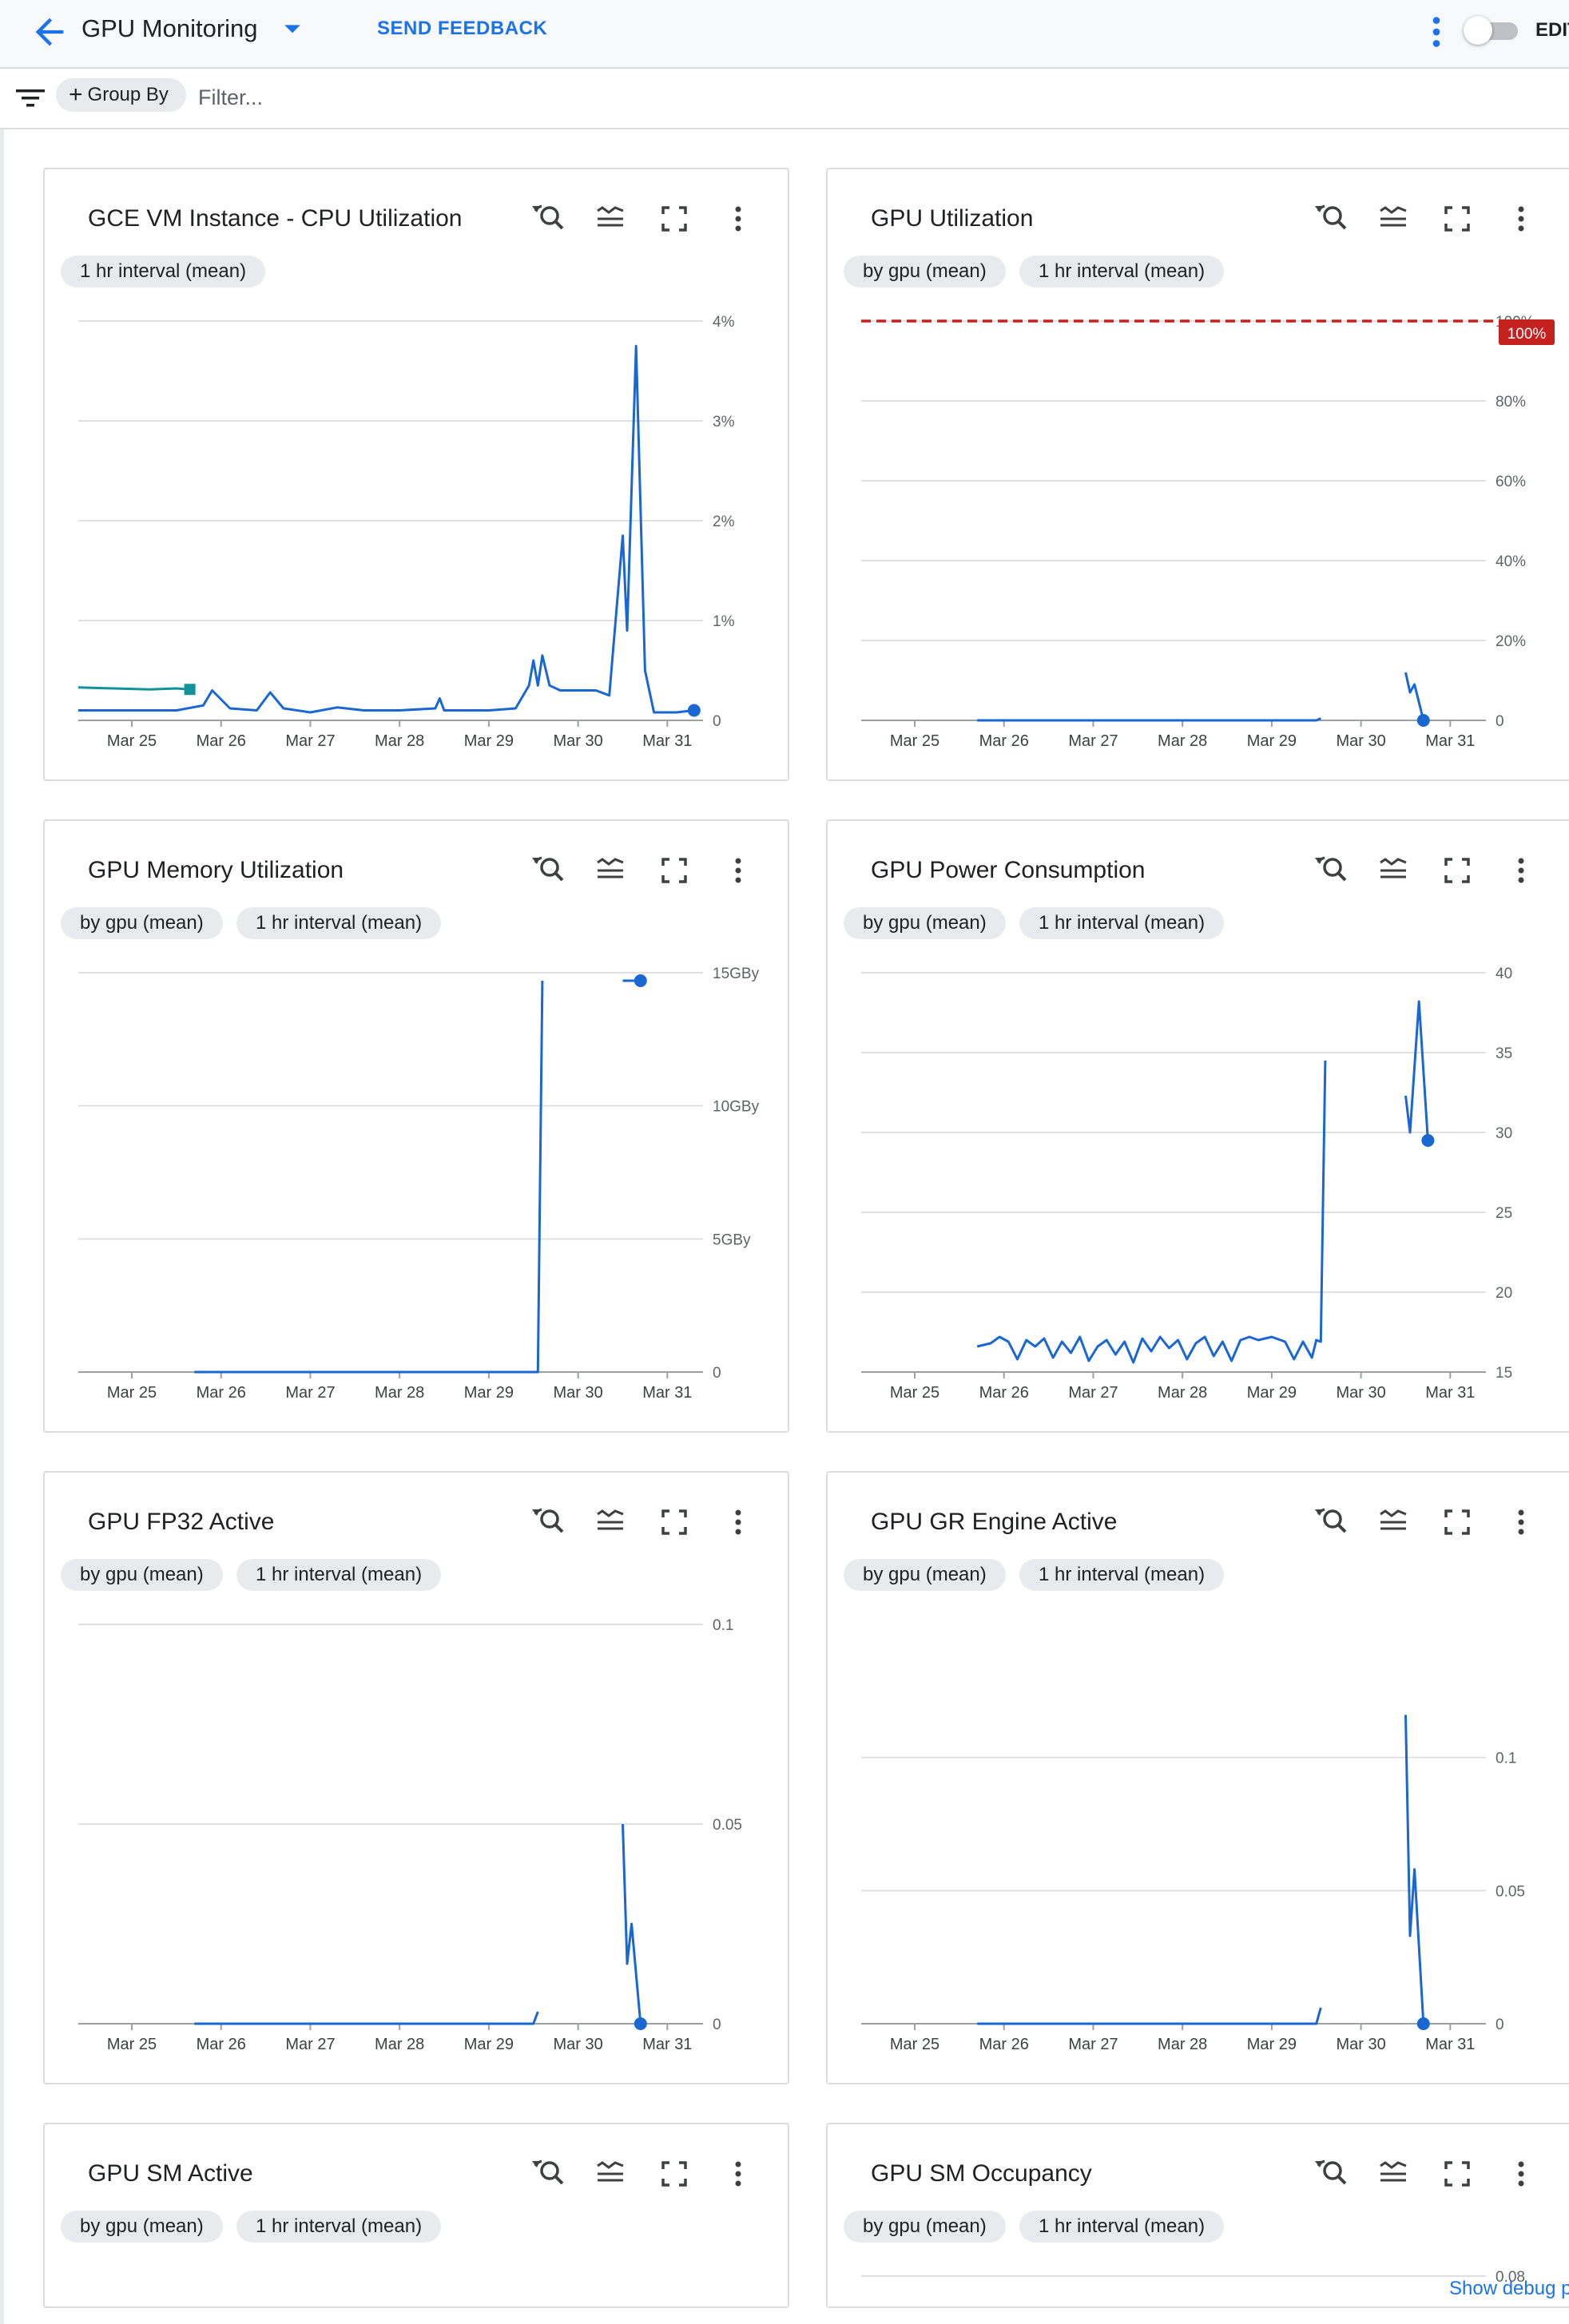 The width and height of the screenshot is (1569, 2324). What do you see at coordinates (736, 1108) in the screenshot?
I see `y-tick-label: 10GBy` at bounding box center [736, 1108].